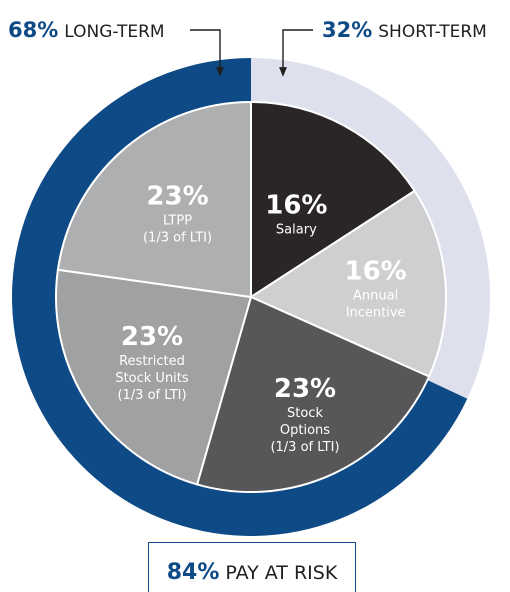 The height and width of the screenshot is (592, 510). What do you see at coordinates (296, 53) in the screenshot?
I see `short-term-leader-arrow` at bounding box center [296, 53].